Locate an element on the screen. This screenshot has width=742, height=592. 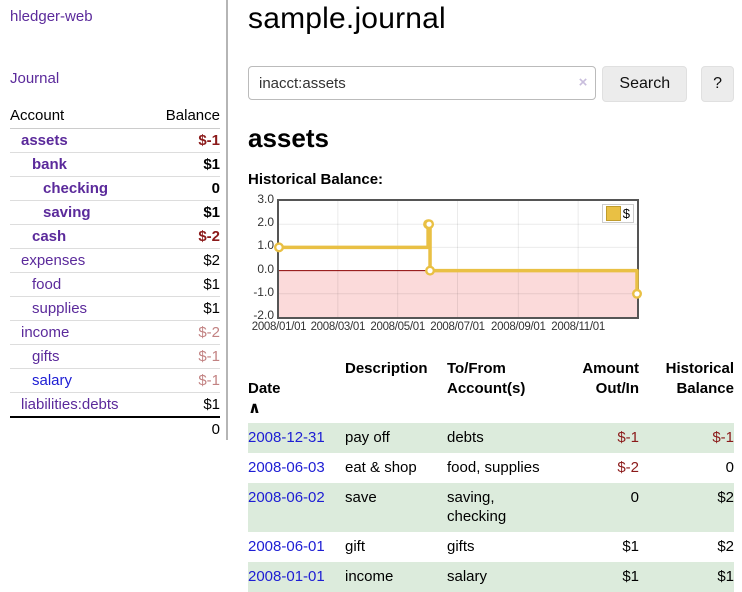
accounts-header-account: Account is located at coordinates (80, 117).